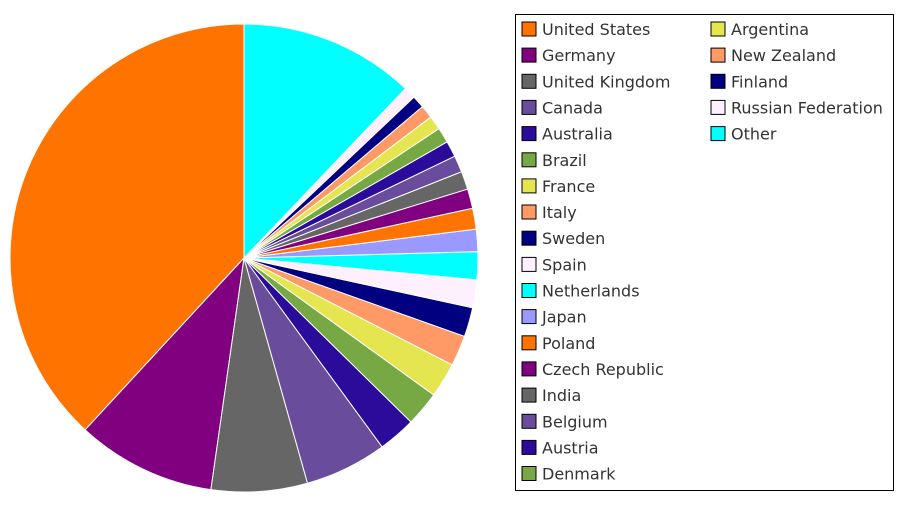 This screenshot has height=515, width=901. Describe the element at coordinates (579, 474) in the screenshot. I see `legend-label-denmark: Denmark` at that location.